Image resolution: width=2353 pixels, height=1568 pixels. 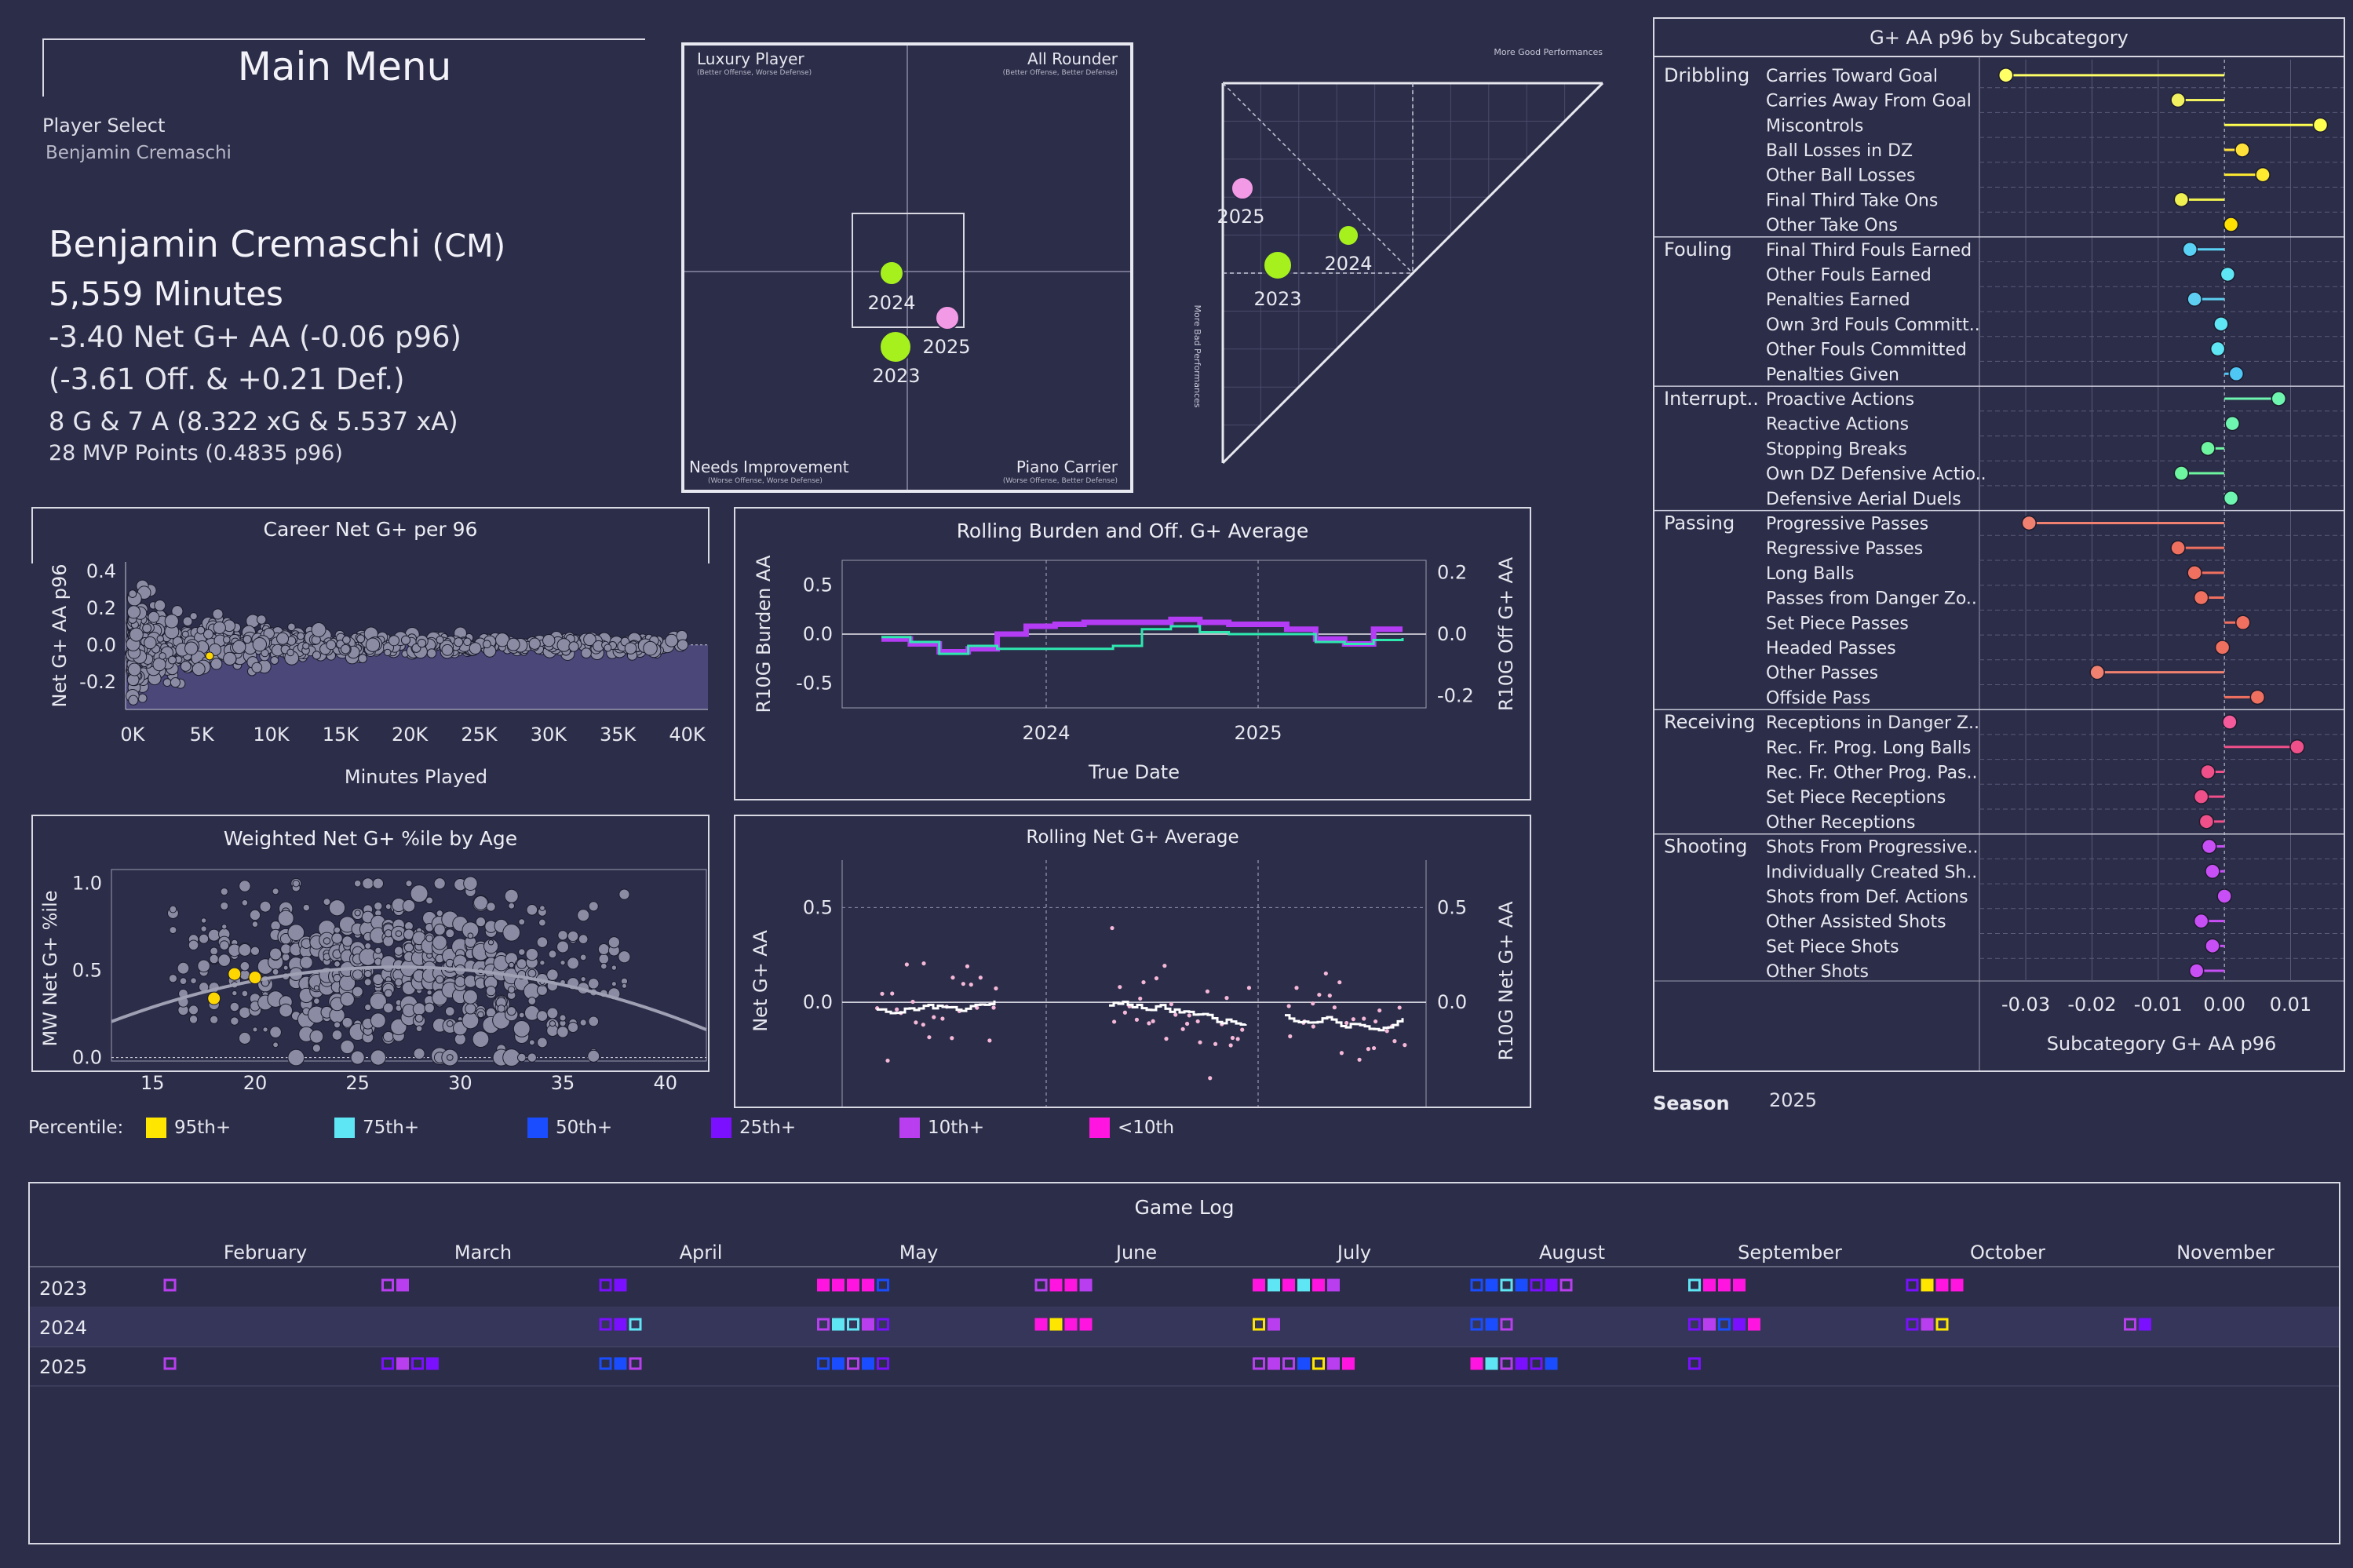 What do you see at coordinates (139, 153) in the screenshot?
I see `player-select-dropdown: Benjamin Cremaschi` at bounding box center [139, 153].